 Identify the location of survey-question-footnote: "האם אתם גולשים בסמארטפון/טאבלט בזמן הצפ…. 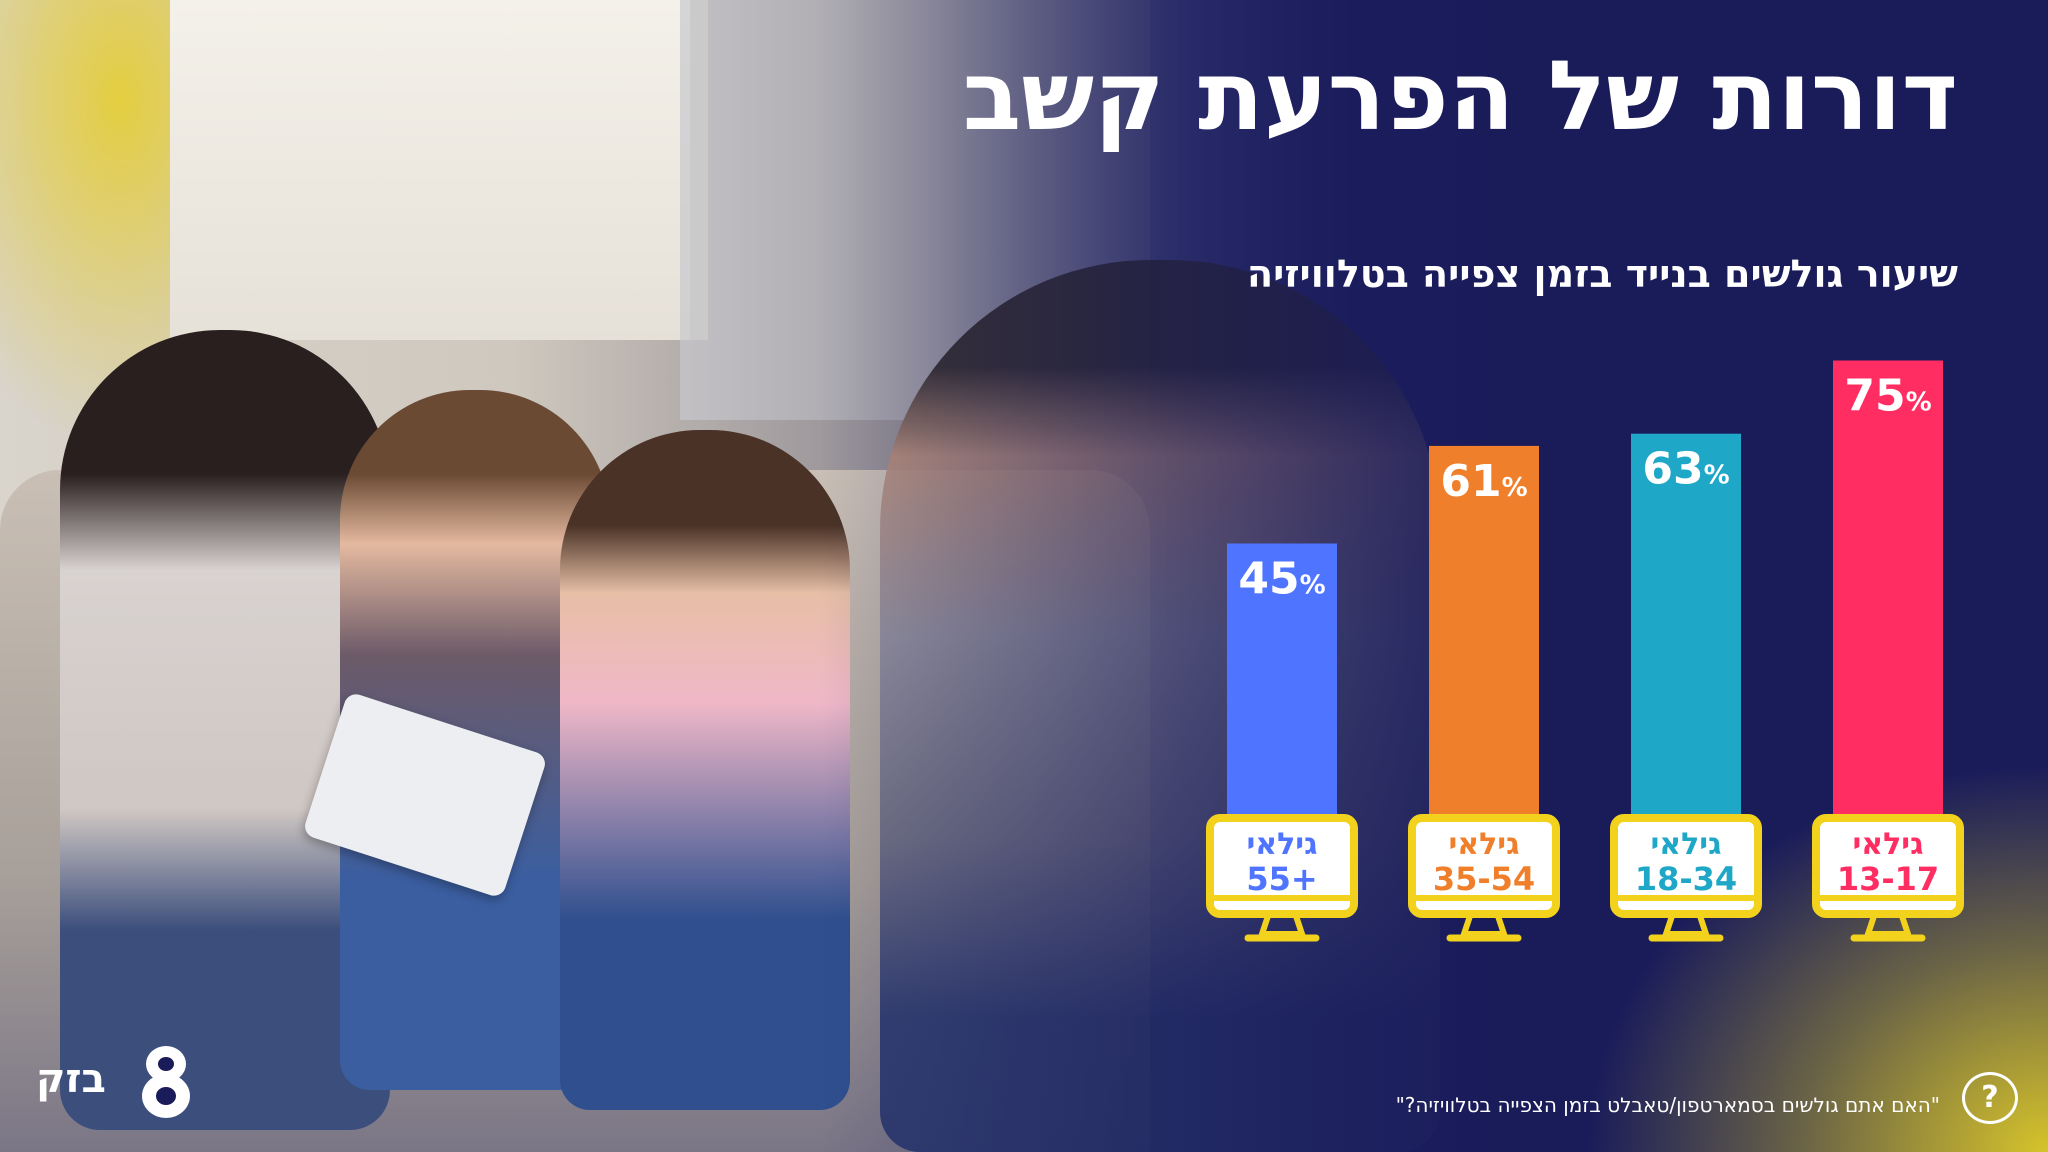
(1667, 1105).